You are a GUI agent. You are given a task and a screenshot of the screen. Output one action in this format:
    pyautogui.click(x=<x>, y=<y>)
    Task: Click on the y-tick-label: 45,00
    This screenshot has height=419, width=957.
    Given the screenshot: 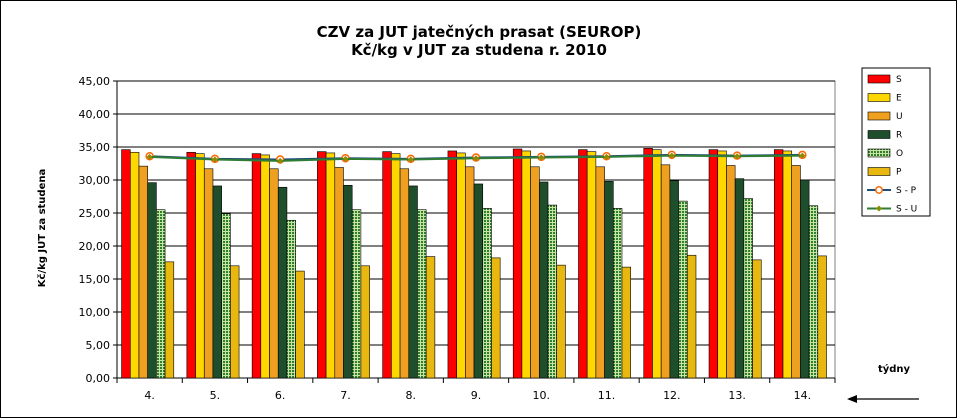 What is the action you would take?
    pyautogui.click(x=95, y=81)
    